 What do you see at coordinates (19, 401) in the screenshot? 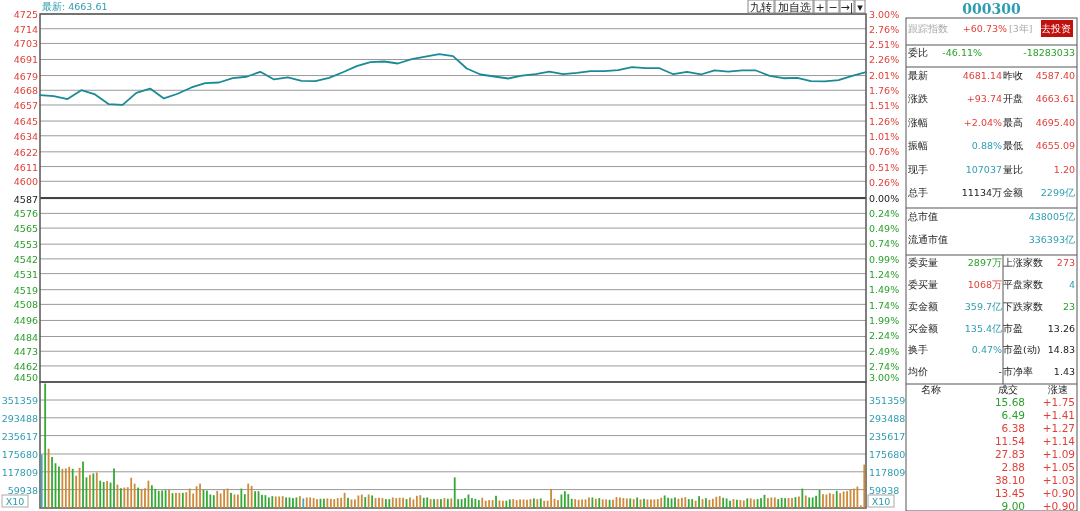
I see `y-tick-label: 351359` at bounding box center [19, 401].